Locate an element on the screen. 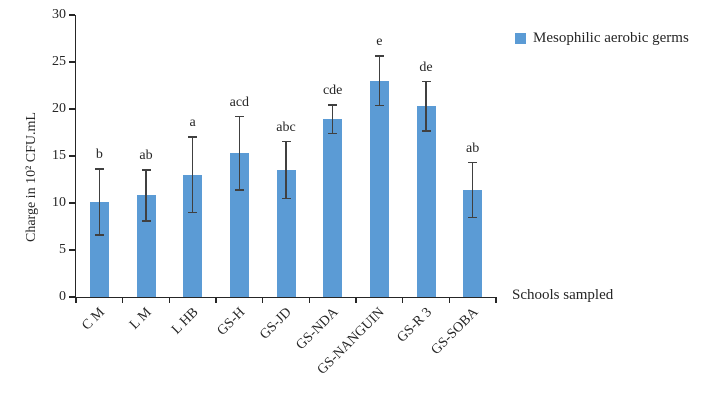 The height and width of the screenshot is (404, 718). bar-l-m is located at coordinates (146, 246).